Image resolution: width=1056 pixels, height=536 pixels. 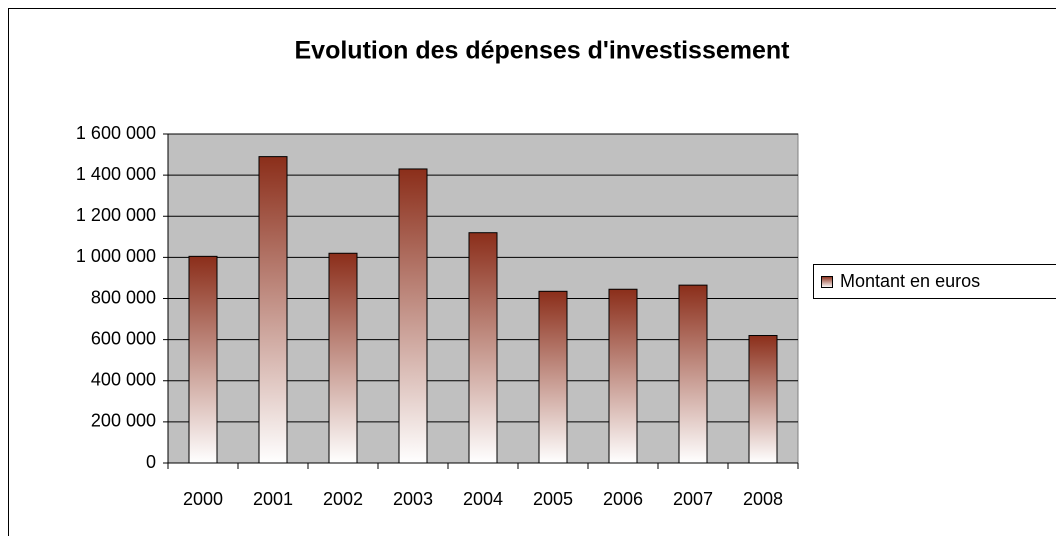 I want to click on y-tick-label: 1 400 000, so click(x=116, y=174).